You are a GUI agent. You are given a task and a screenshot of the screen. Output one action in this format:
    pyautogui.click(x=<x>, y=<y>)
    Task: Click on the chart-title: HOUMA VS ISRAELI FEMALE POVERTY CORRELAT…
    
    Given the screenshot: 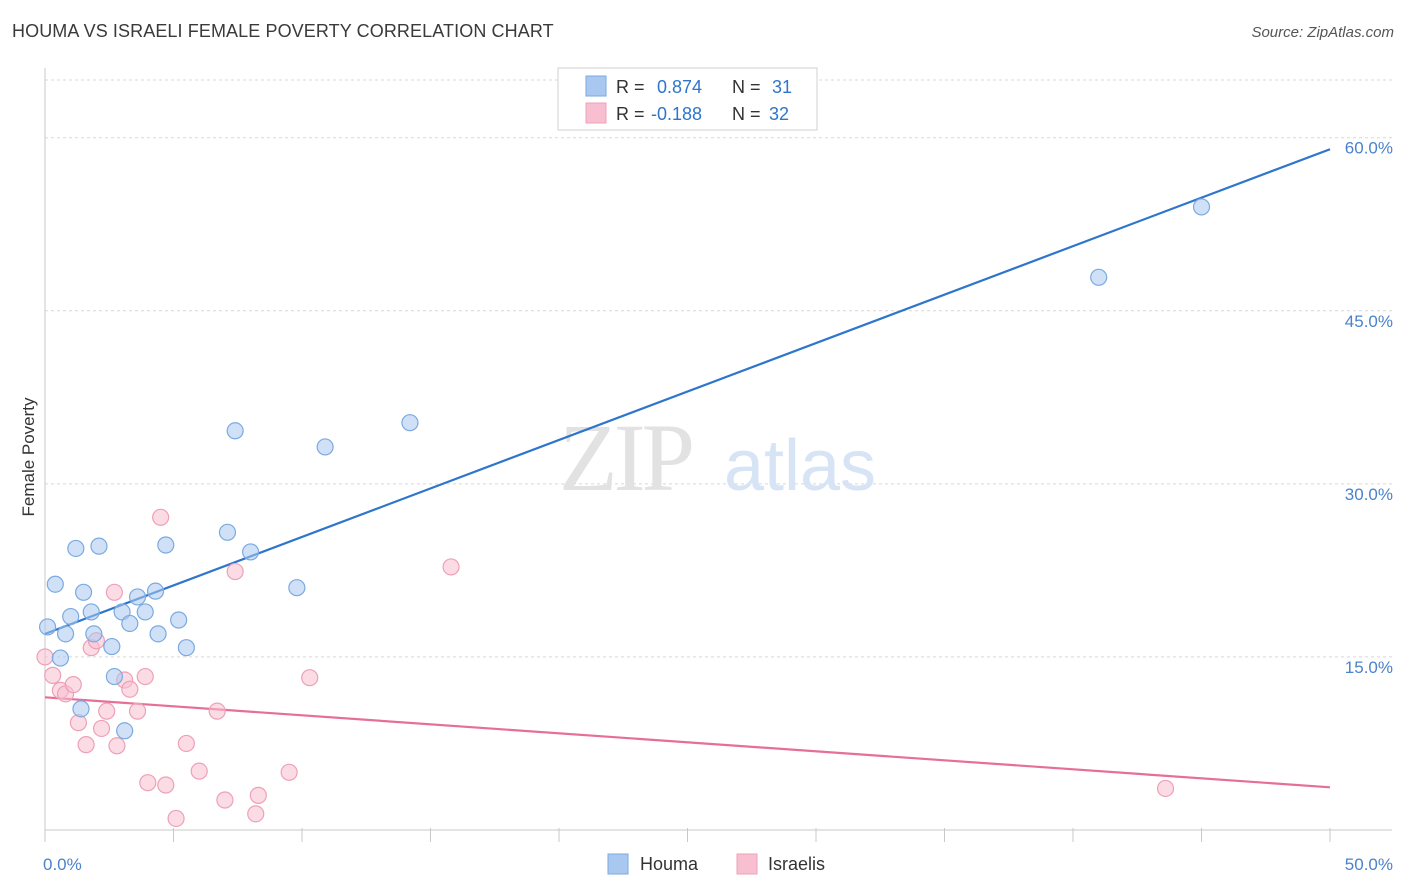 What is the action you would take?
    pyautogui.click(x=283, y=31)
    